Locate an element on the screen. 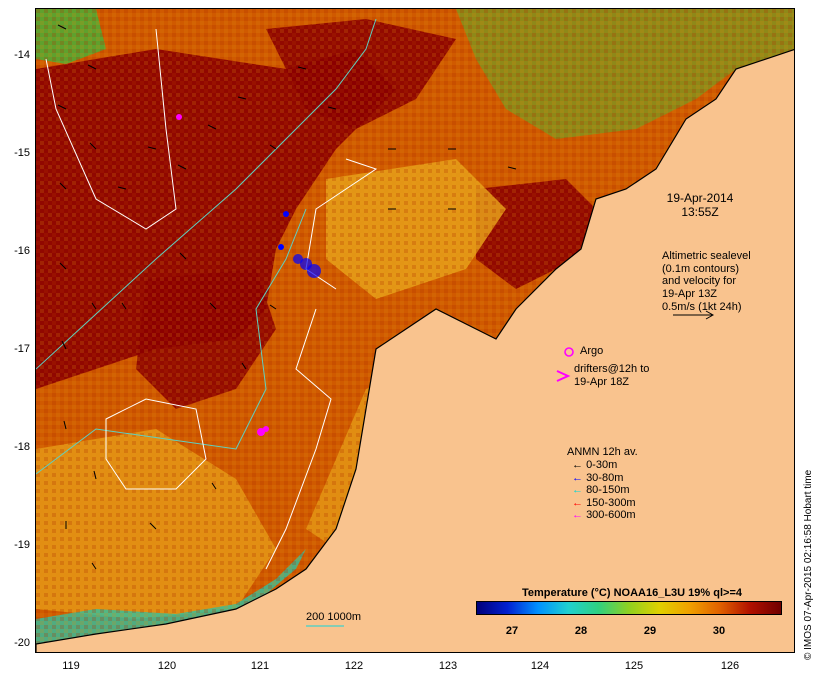 The width and height of the screenshot is (820, 680). date-line: 19-Apr-2014 is located at coordinates (700, 198).